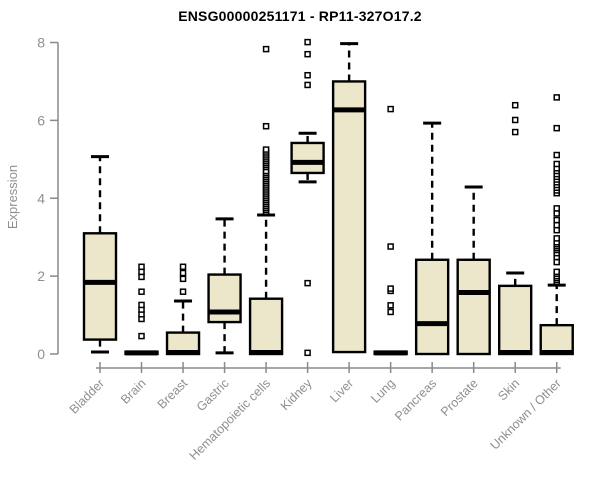 This screenshot has height=500, width=600. What do you see at coordinates (508, 389) in the screenshot?
I see `x-tick-label-skin: Skin` at bounding box center [508, 389].